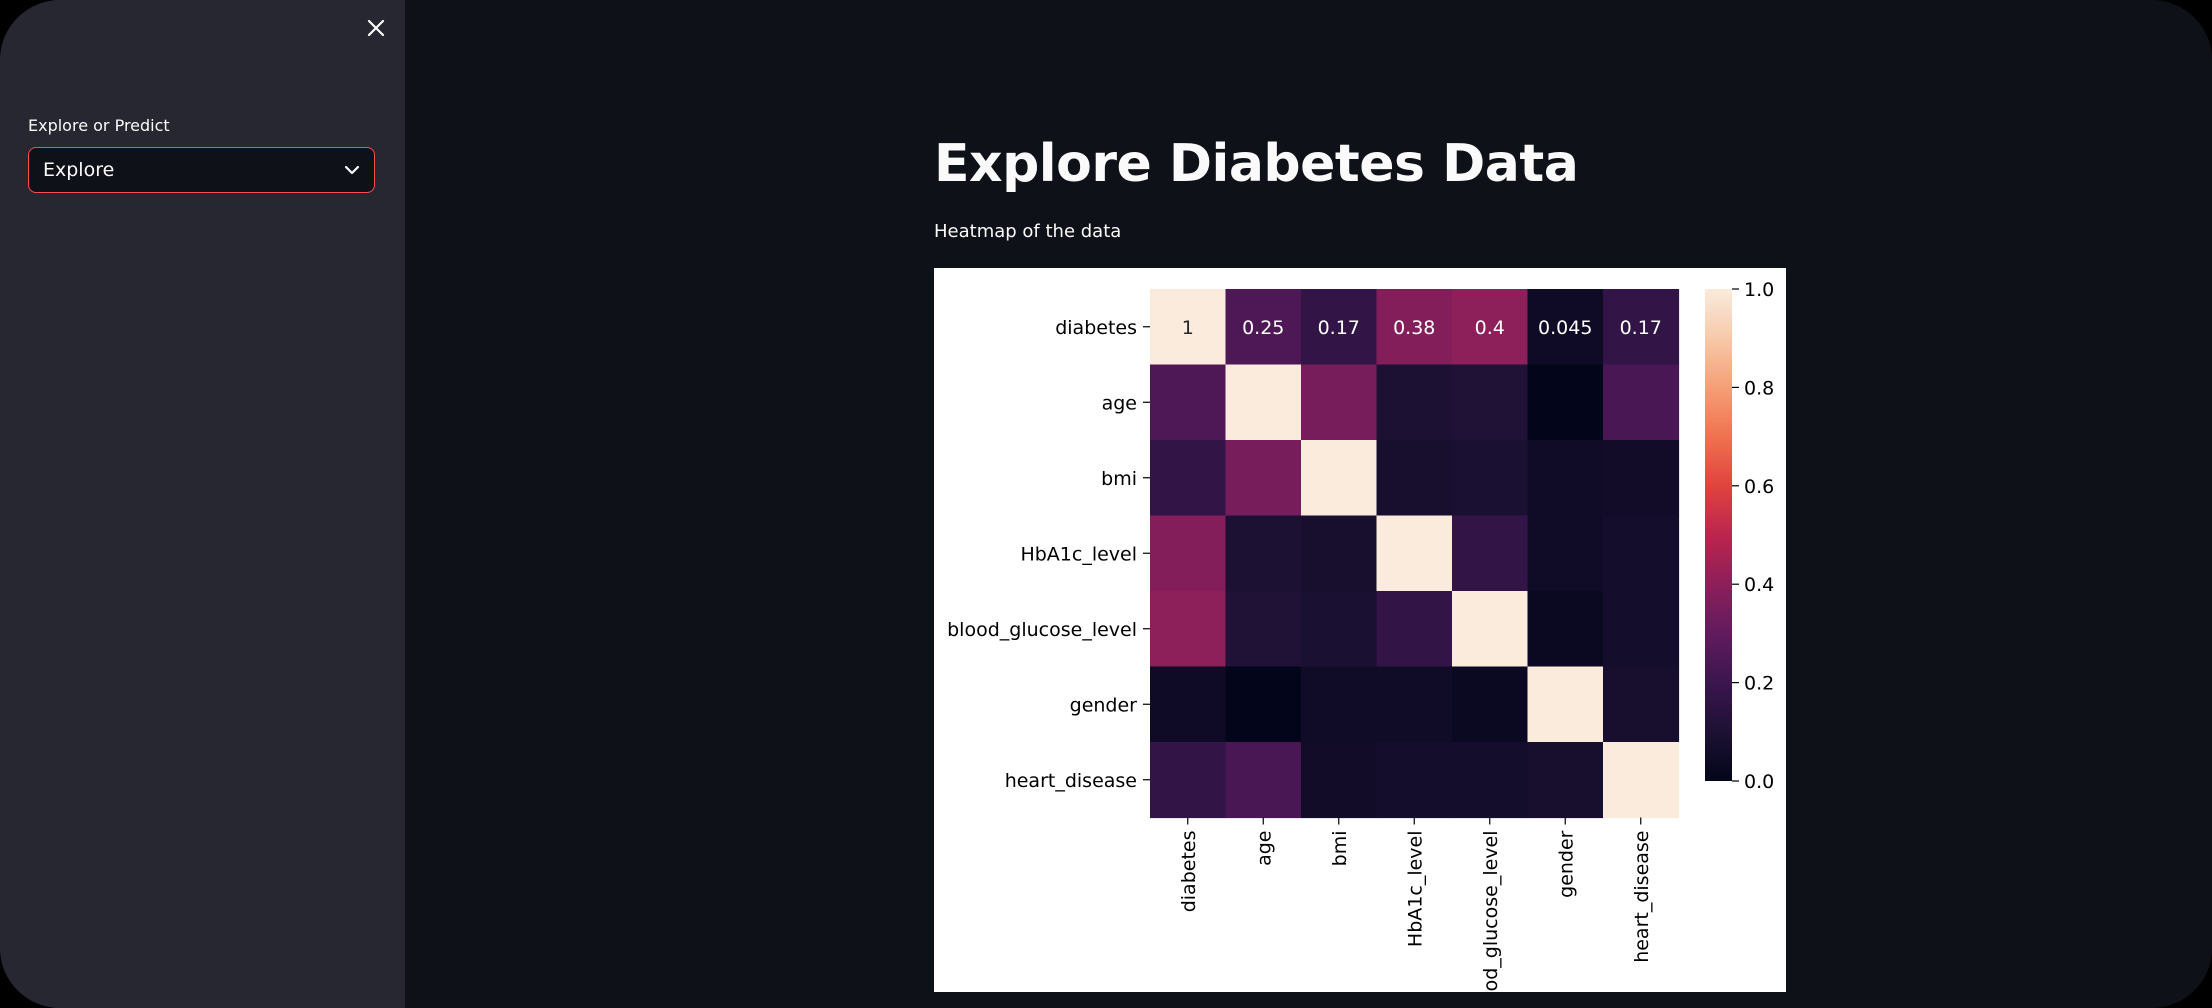 This screenshot has width=2212, height=1008. Describe the element at coordinates (1718, 535) in the screenshot. I see `colorbar` at that location.